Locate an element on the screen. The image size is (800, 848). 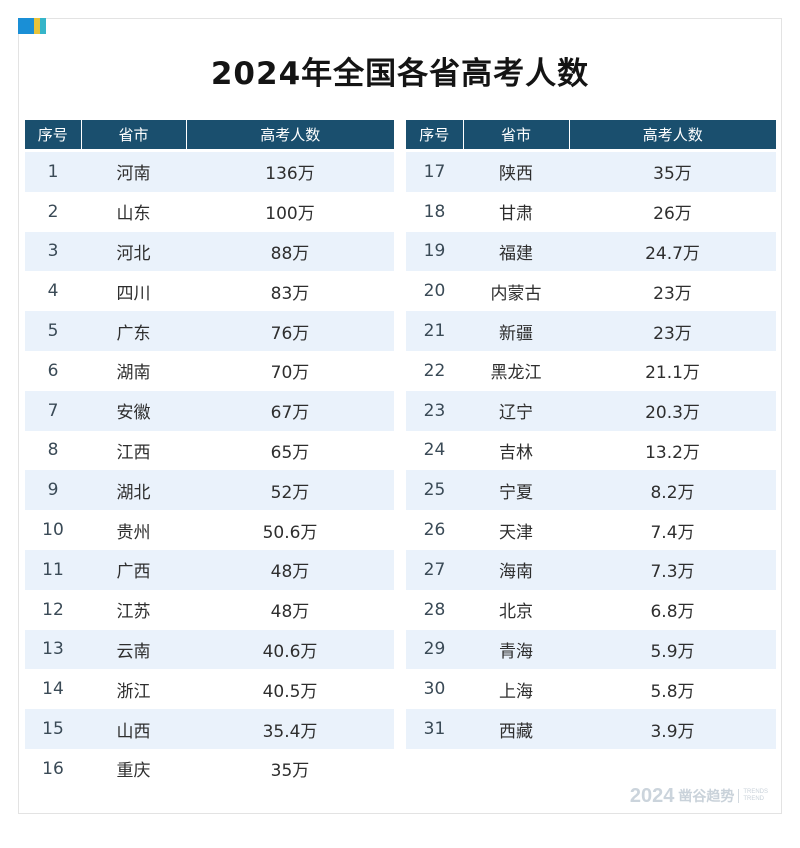
table-row: 3 河北 88万 is located at coordinates (209, 251).